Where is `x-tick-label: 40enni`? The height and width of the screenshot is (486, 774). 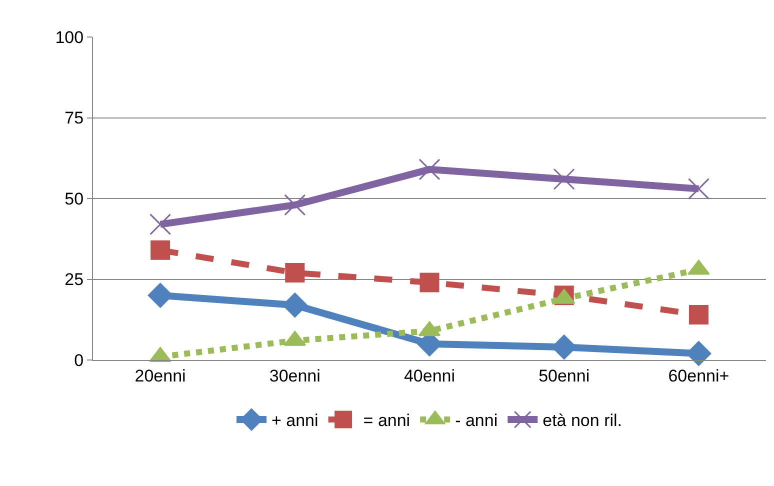 x-tick-label: 40enni is located at coordinates (430, 376).